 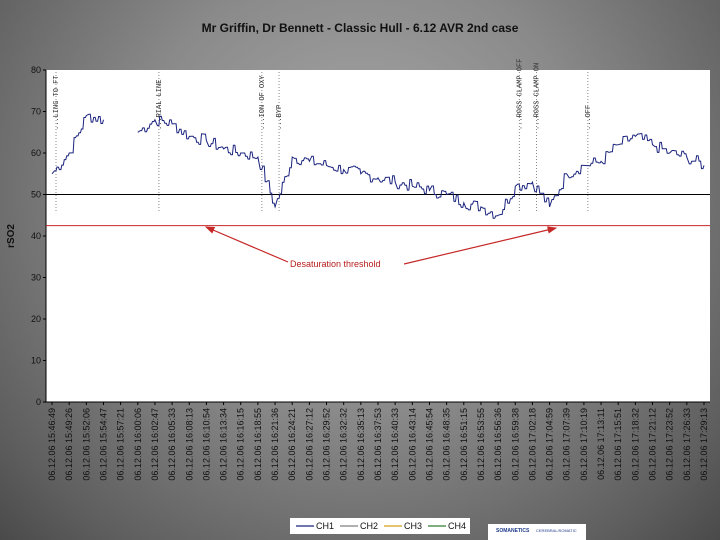 What do you see at coordinates (378, 210) in the screenshot?
I see `reference-lines` at bounding box center [378, 210].